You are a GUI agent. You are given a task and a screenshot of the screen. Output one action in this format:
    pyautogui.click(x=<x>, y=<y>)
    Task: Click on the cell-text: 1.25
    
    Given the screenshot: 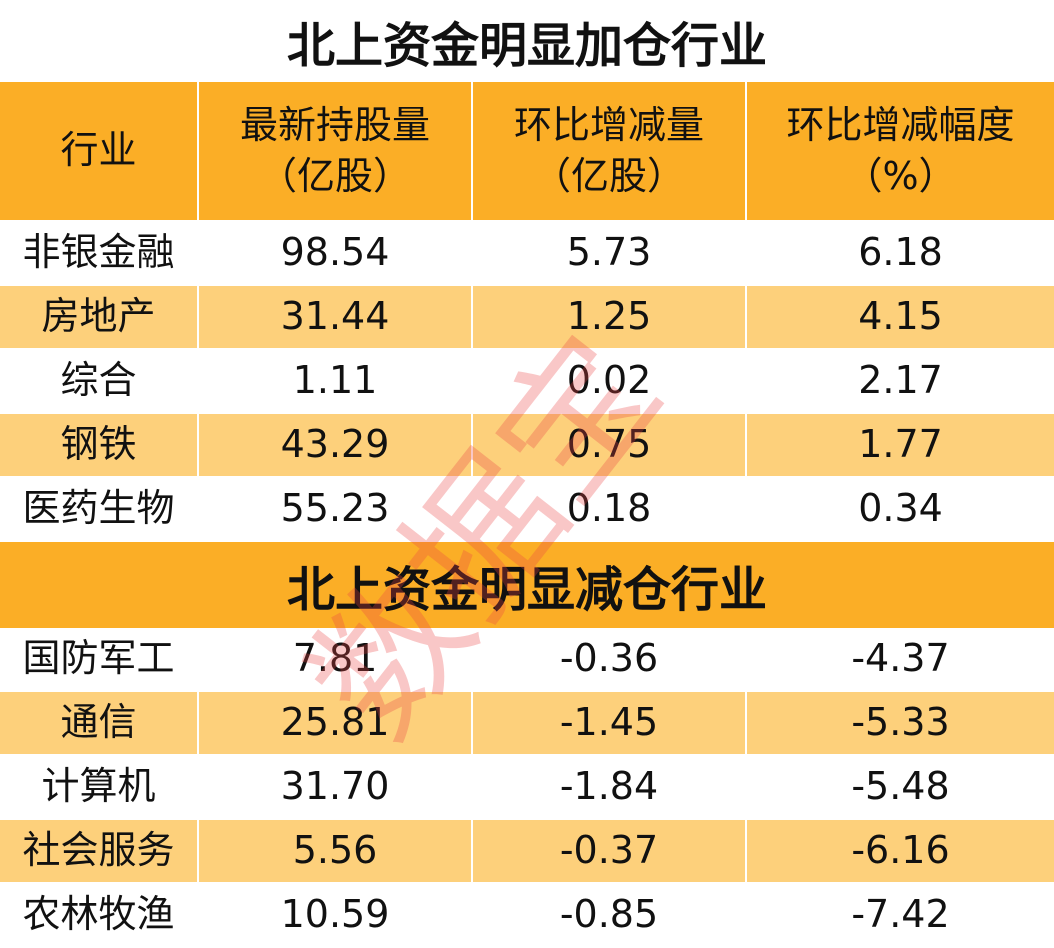 What is the action you would take?
    pyautogui.click(x=609, y=316)
    